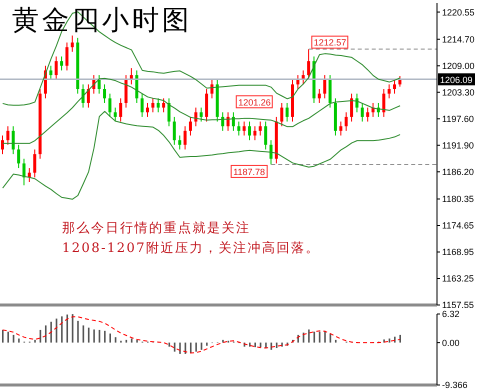 The width and height of the screenshot is (477, 392). I want to click on y-tick-label: 1163.25, so click(458, 279).